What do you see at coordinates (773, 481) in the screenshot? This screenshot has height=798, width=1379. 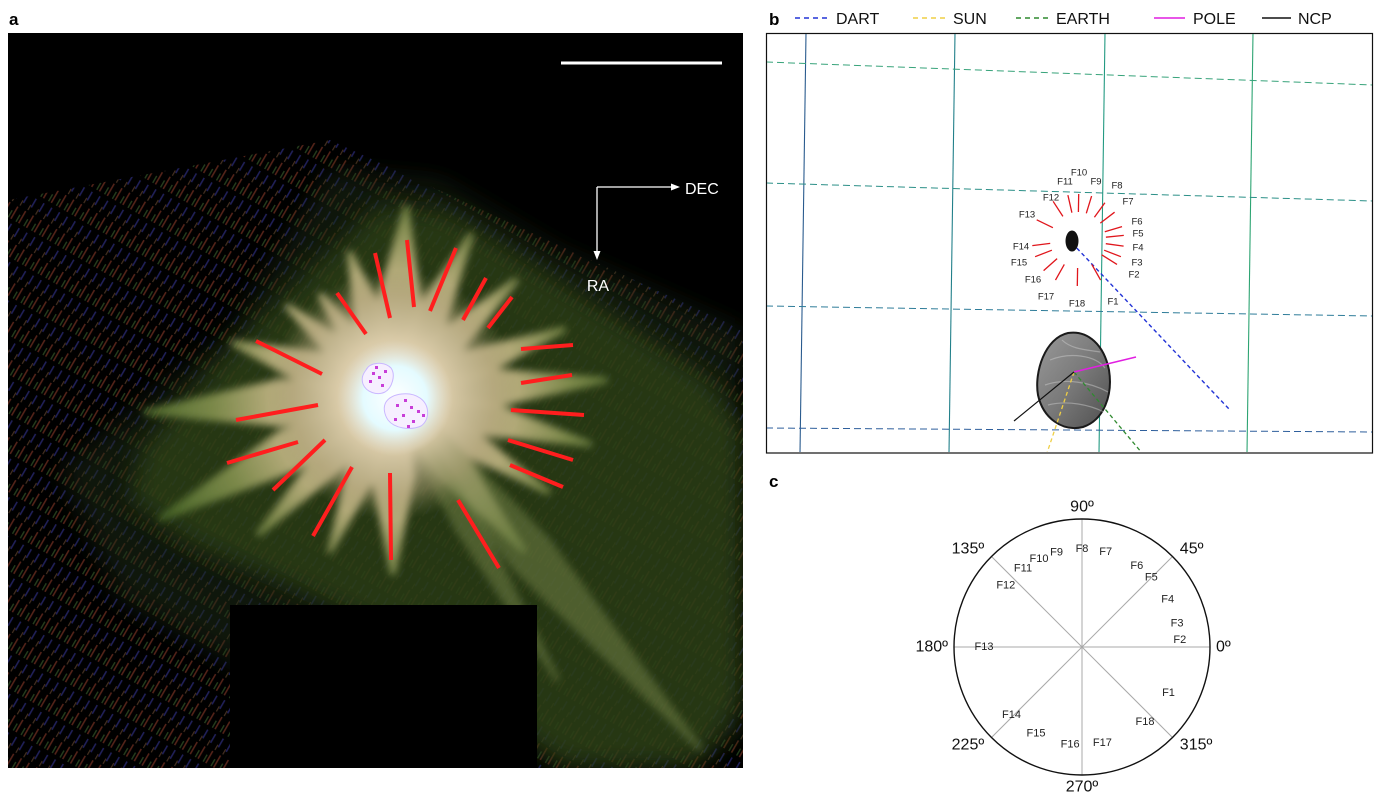 I see `panel-c-letter: c` at bounding box center [773, 481].